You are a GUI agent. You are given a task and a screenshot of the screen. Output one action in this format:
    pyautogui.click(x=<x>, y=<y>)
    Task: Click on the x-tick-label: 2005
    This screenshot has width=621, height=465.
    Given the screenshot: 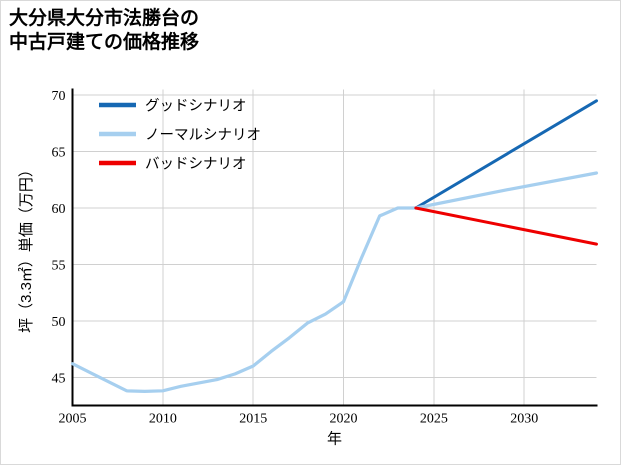 What is the action you would take?
    pyautogui.click(x=73, y=419)
    